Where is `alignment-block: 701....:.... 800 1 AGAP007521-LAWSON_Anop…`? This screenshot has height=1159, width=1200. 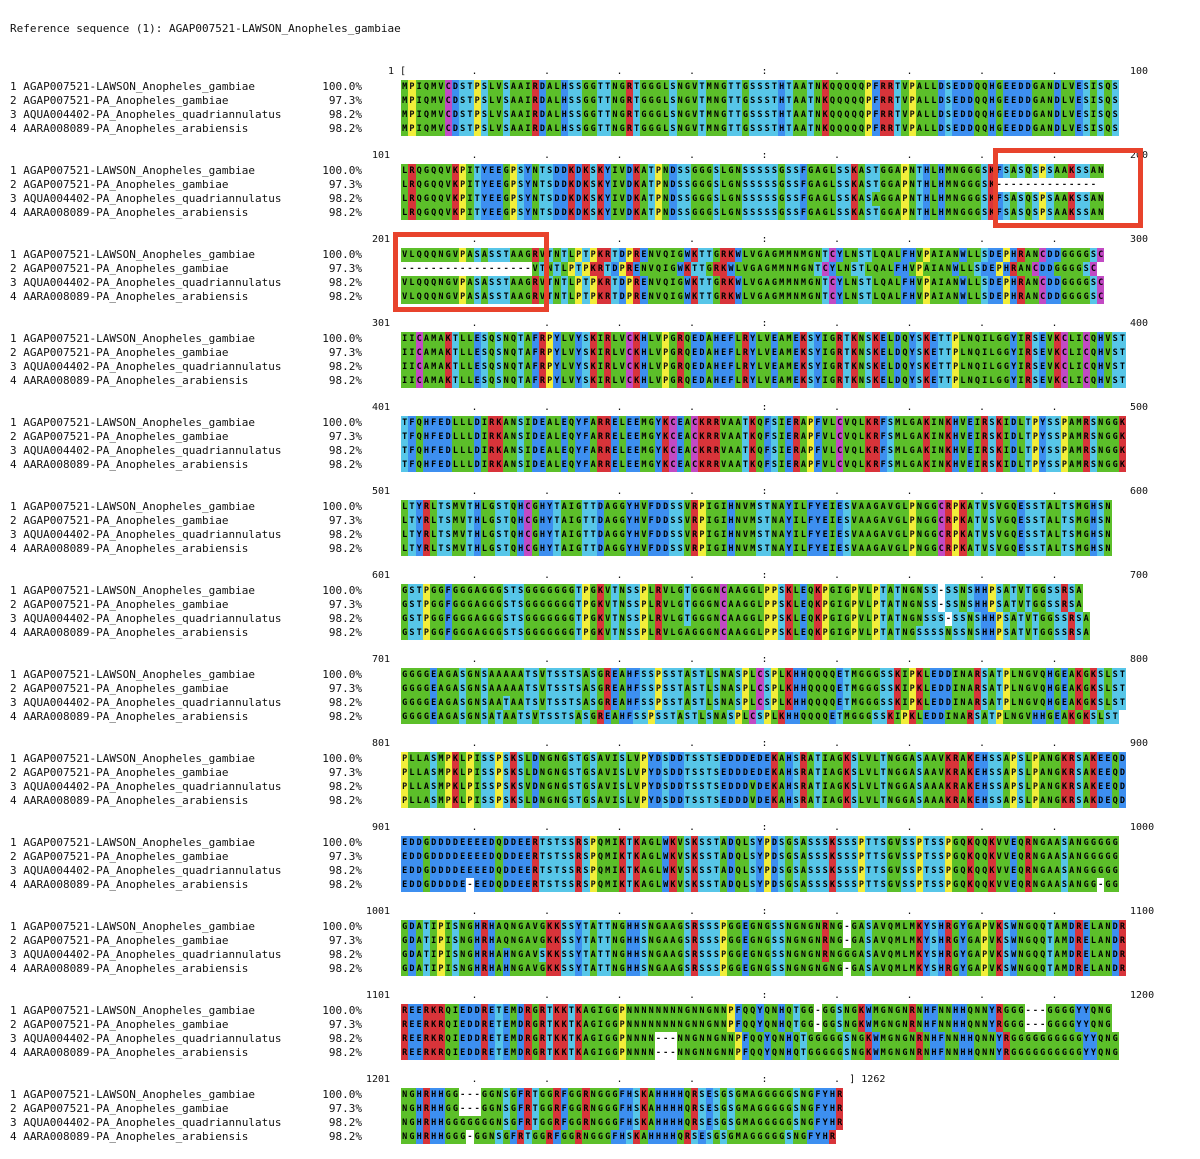 alignment-block: 701....:.... 800 1 AGAP007521-LAWSON_Anop… is located at coordinates (600, 689).